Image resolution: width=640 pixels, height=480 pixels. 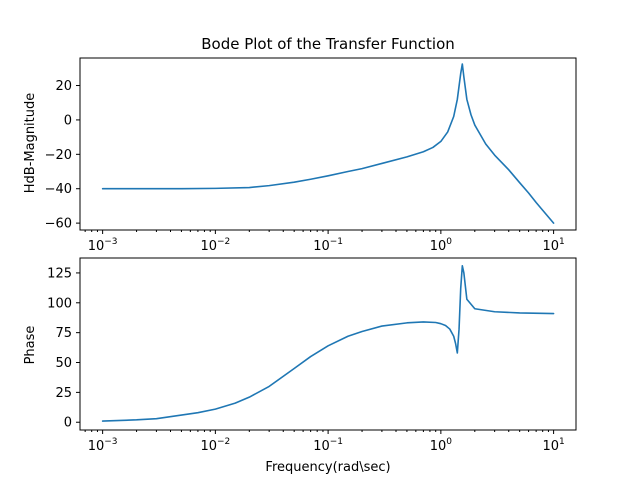 What do you see at coordinates (58, 189) in the screenshot?
I see `magnitude-y-tick-label: −40` at bounding box center [58, 189].